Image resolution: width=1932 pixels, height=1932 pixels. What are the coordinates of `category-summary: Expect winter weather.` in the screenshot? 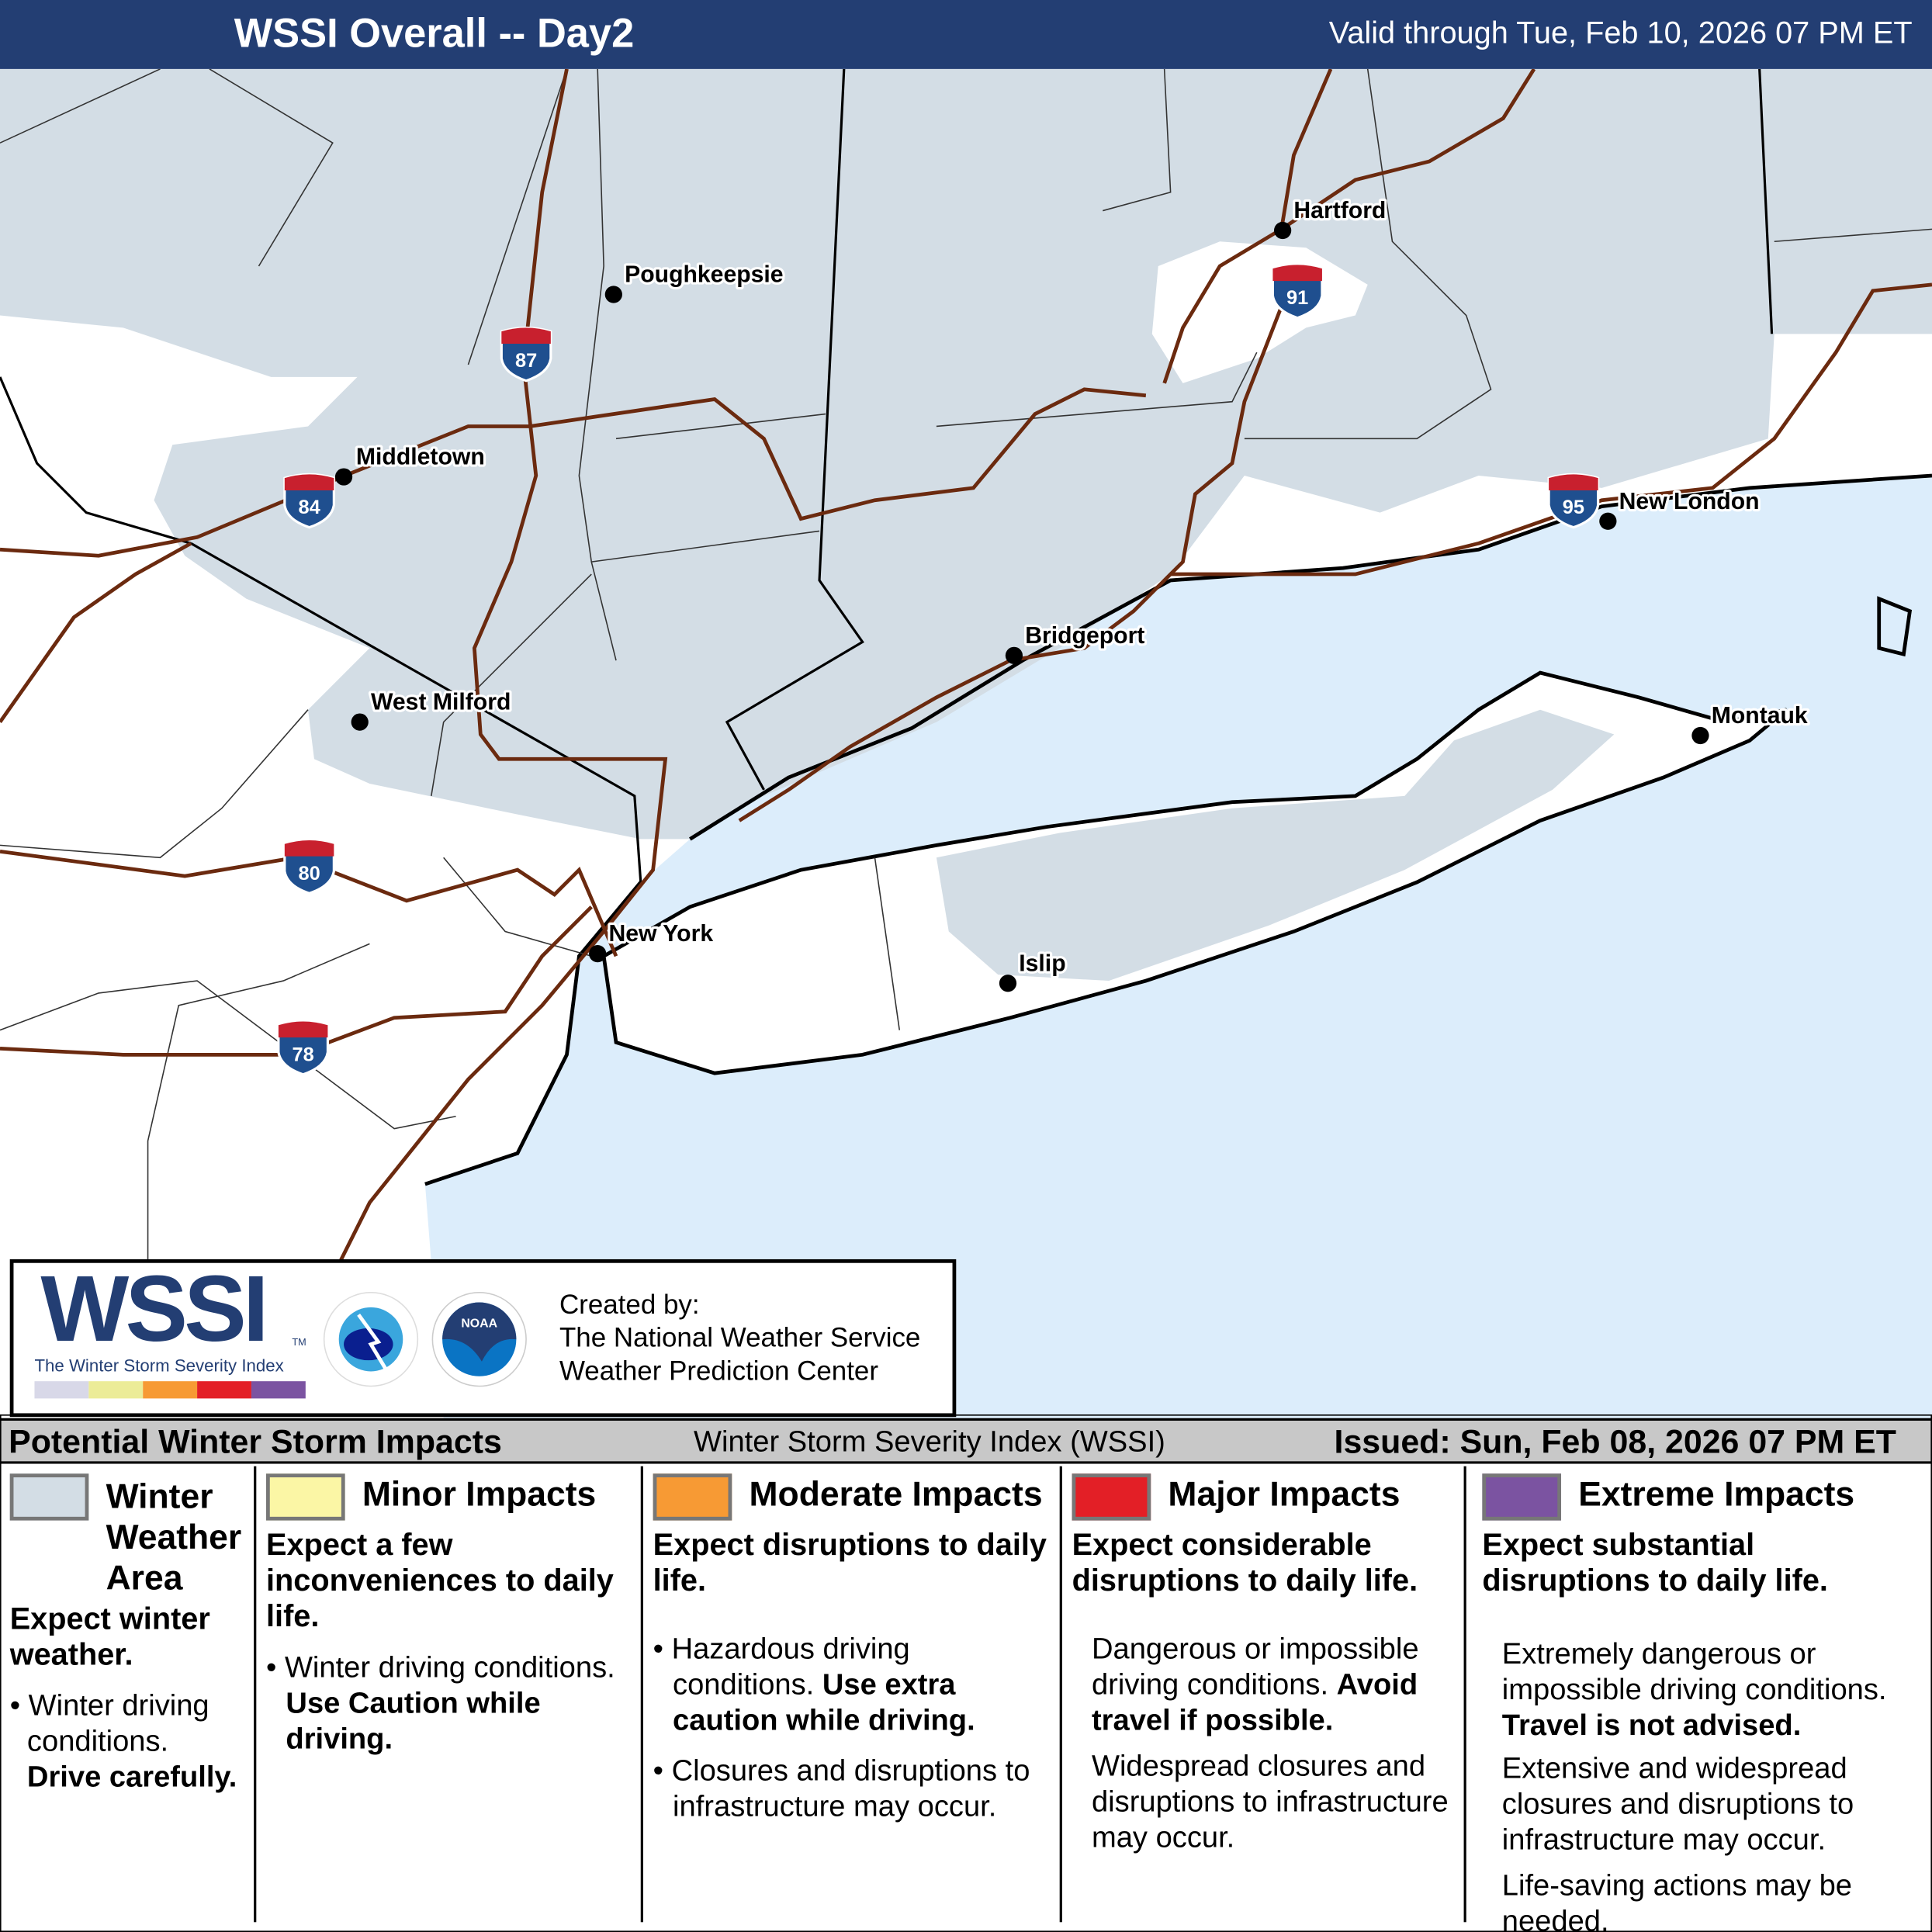 It's located at (109, 1637).